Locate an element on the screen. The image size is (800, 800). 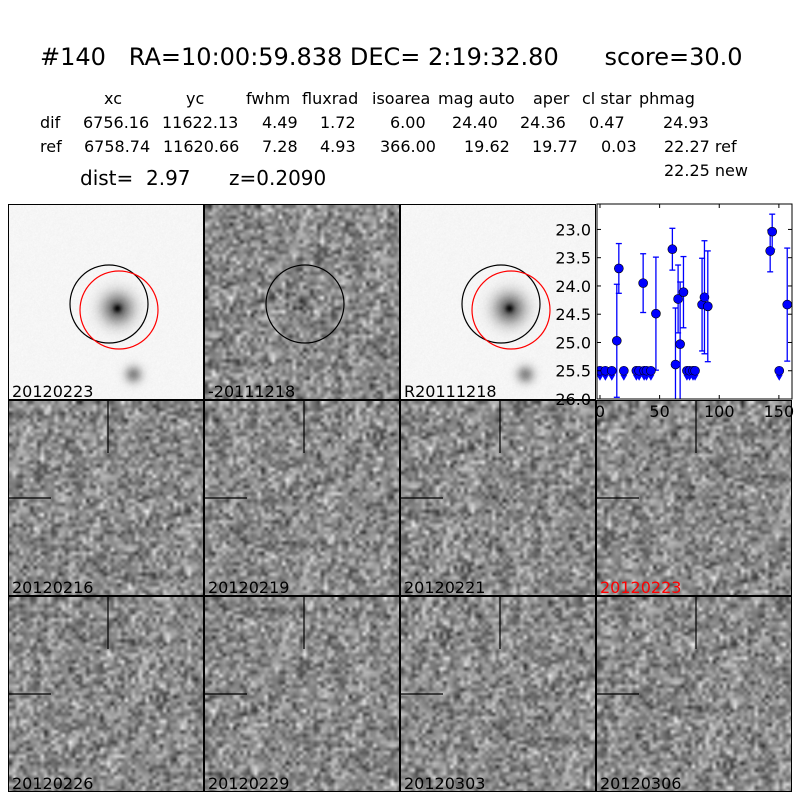
cell: 0.03 is located at coordinates (619, 146).